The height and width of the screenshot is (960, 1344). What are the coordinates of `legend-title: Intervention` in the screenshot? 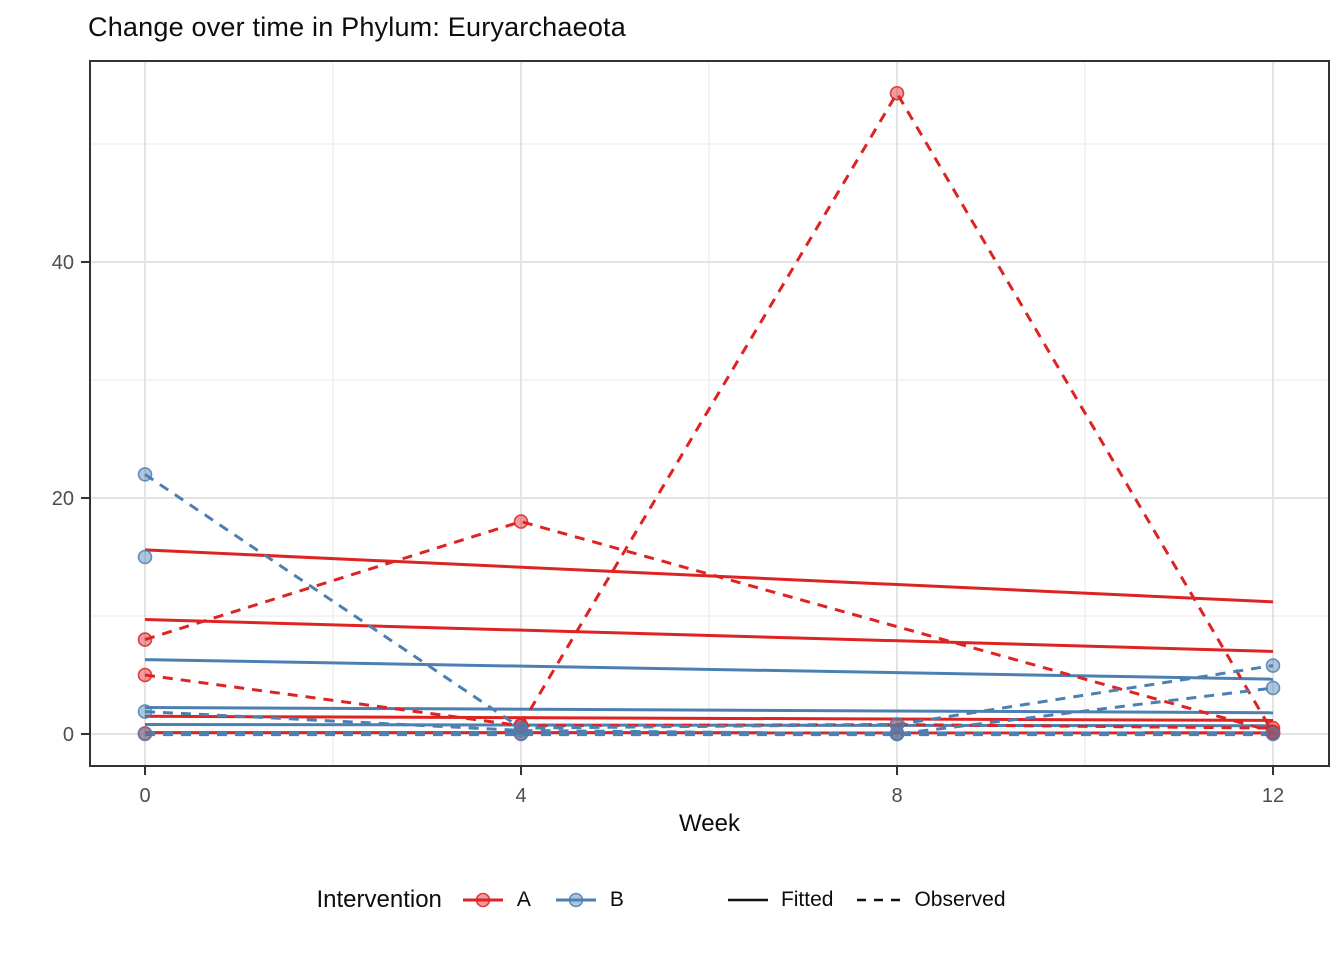 It's located at (379, 899).